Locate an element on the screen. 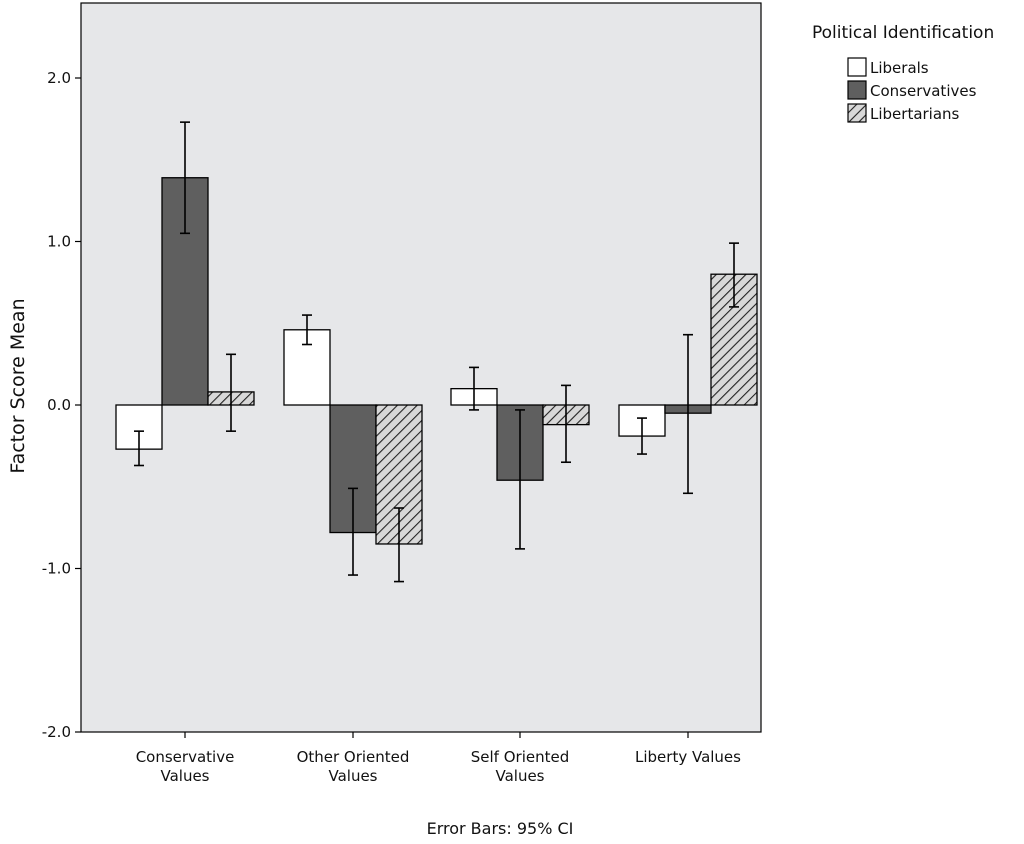  y-axis: -2.0 -1.0 0.0 1.0 2.0 is located at coordinates (61, 405).